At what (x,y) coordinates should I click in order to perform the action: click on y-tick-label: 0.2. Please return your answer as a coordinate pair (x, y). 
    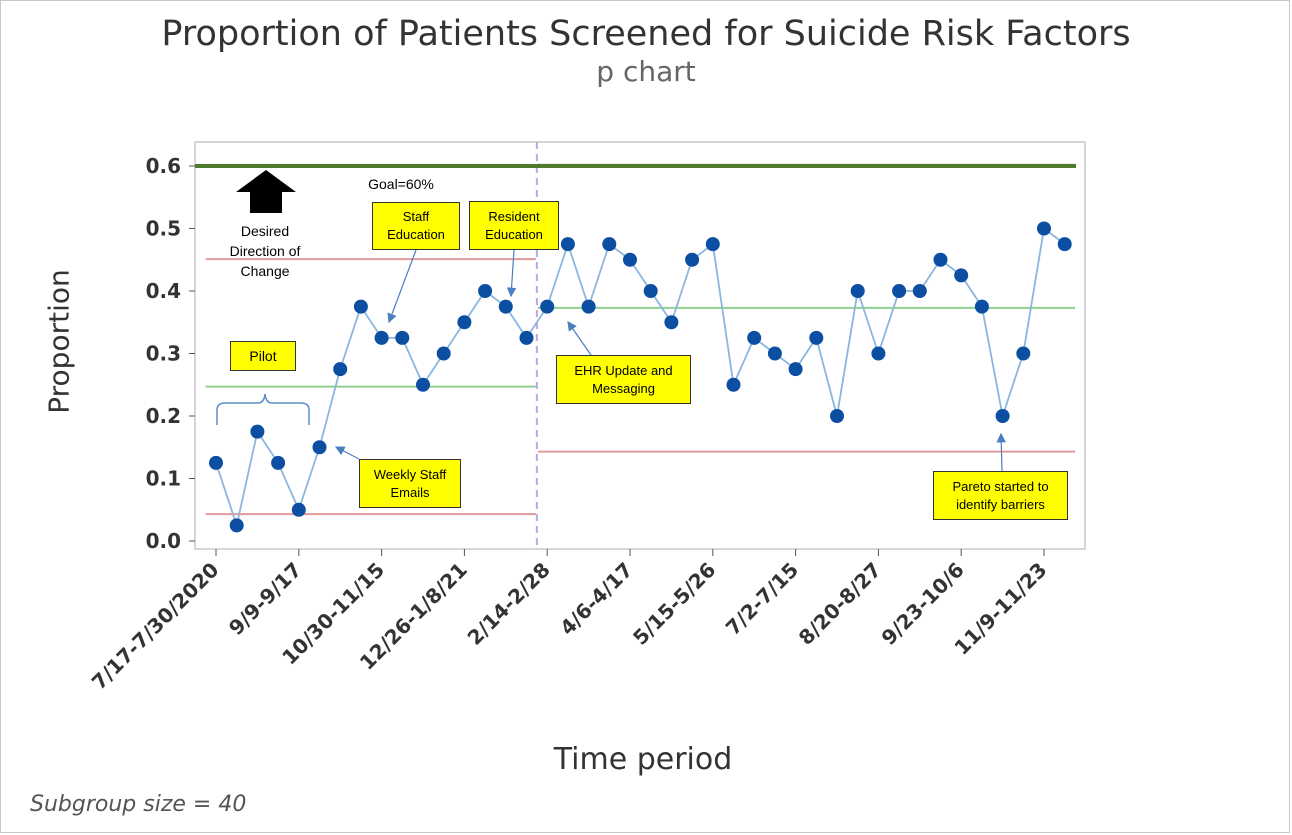
    Looking at the image, I should click on (163, 416).